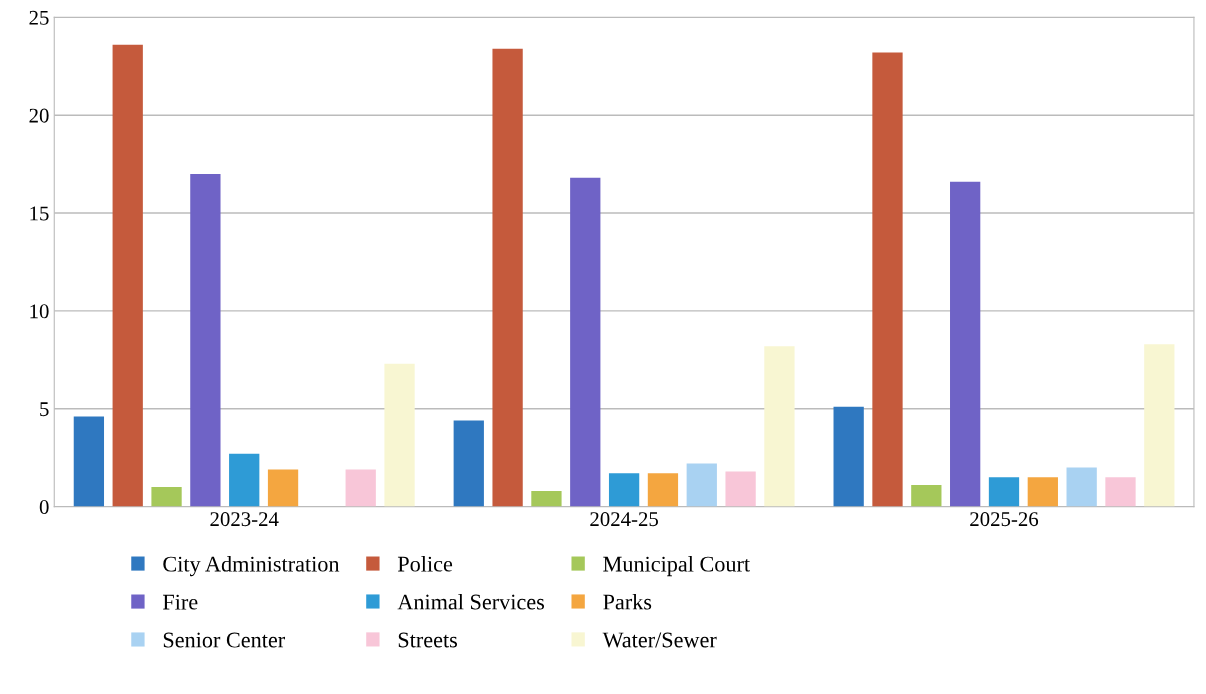 The height and width of the screenshot is (694, 1206). I want to click on y-tick-label: 15, so click(39, 213).